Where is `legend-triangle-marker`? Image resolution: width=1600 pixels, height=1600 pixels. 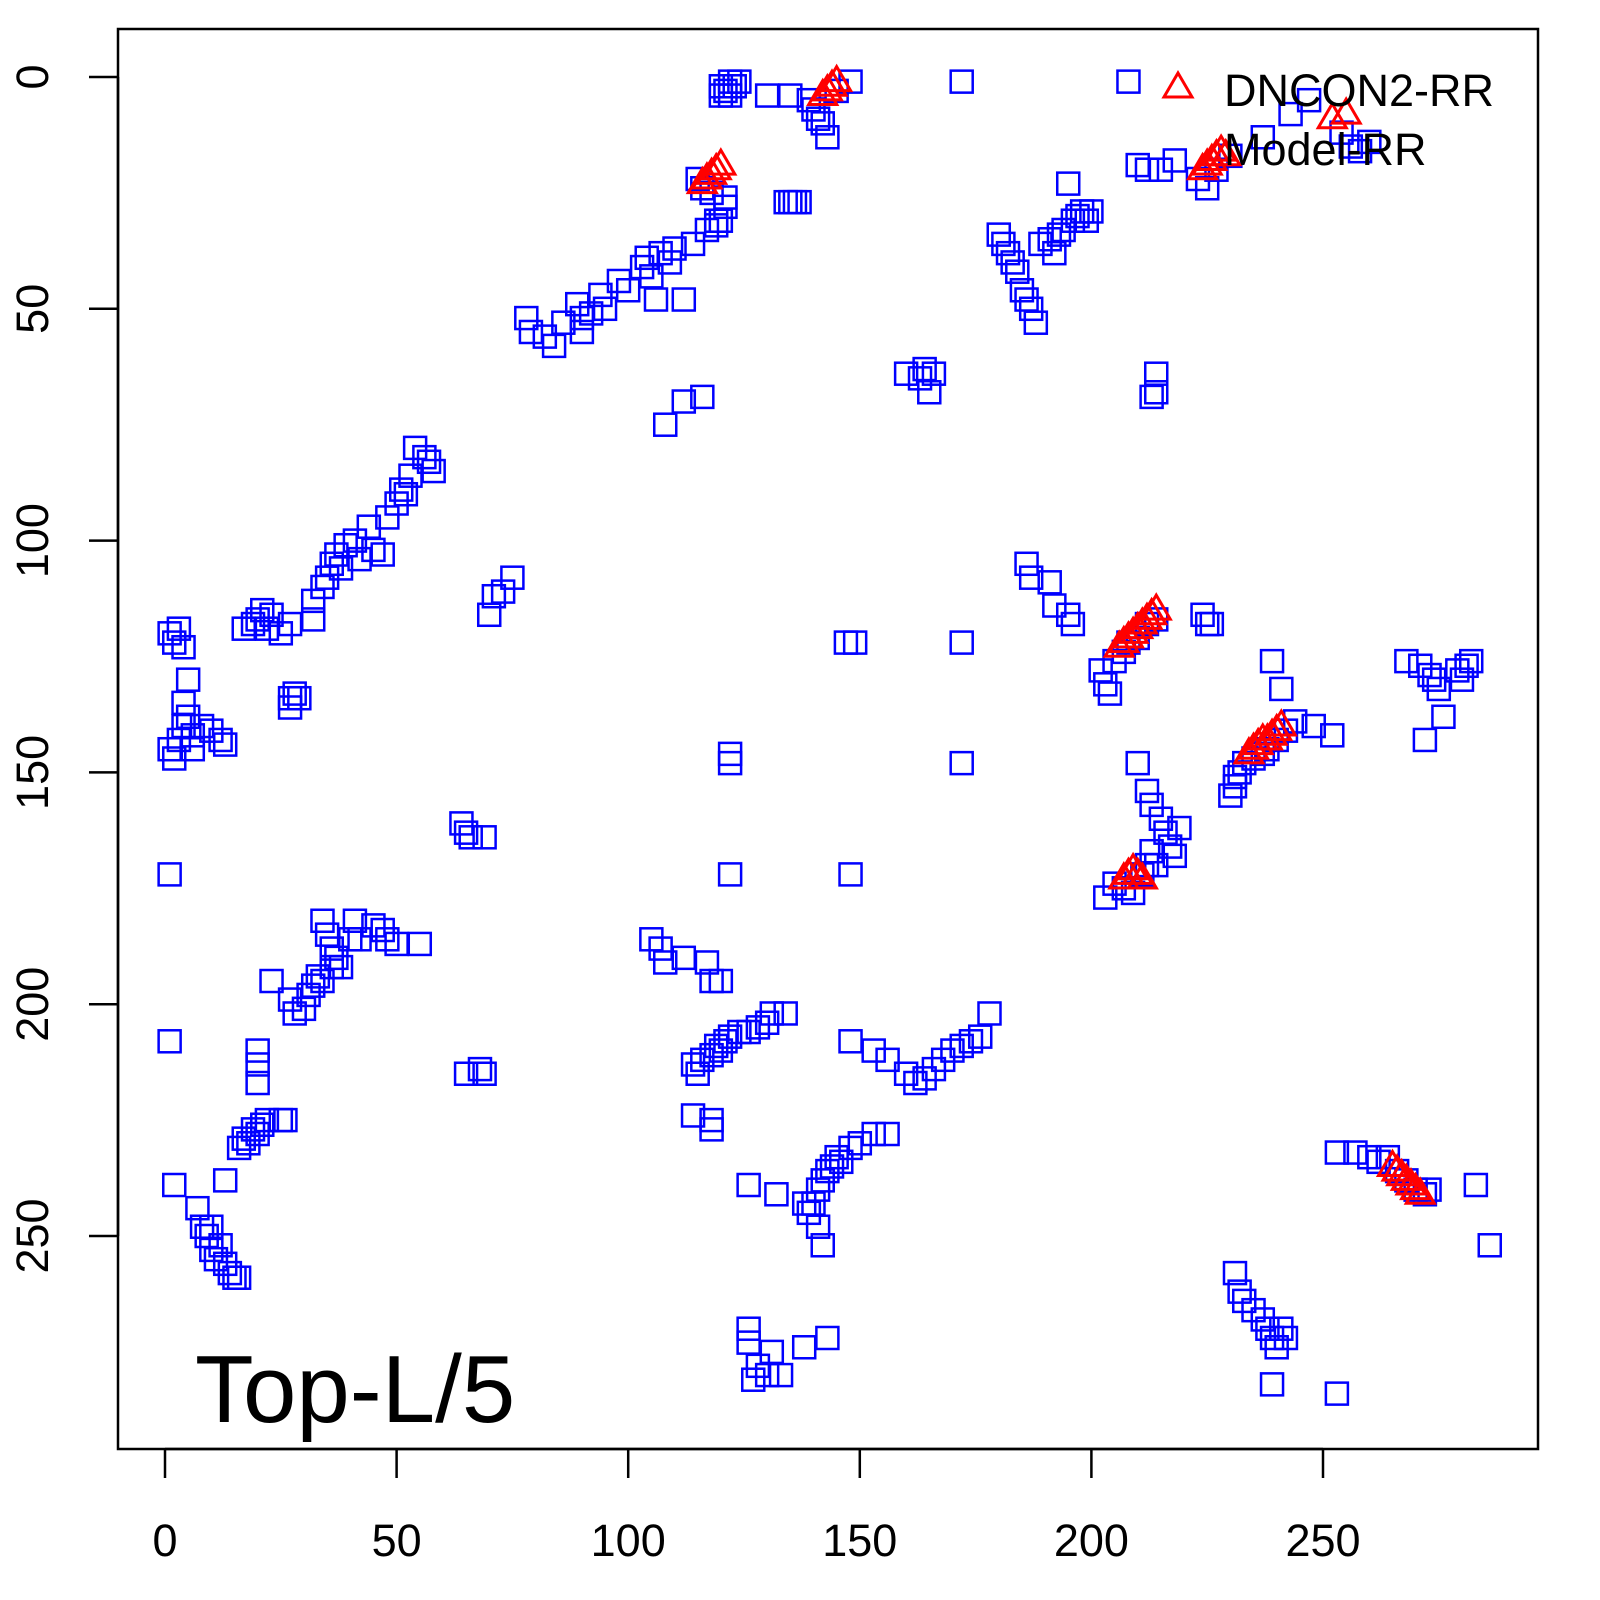 legend-triangle-marker is located at coordinates (1178, 84).